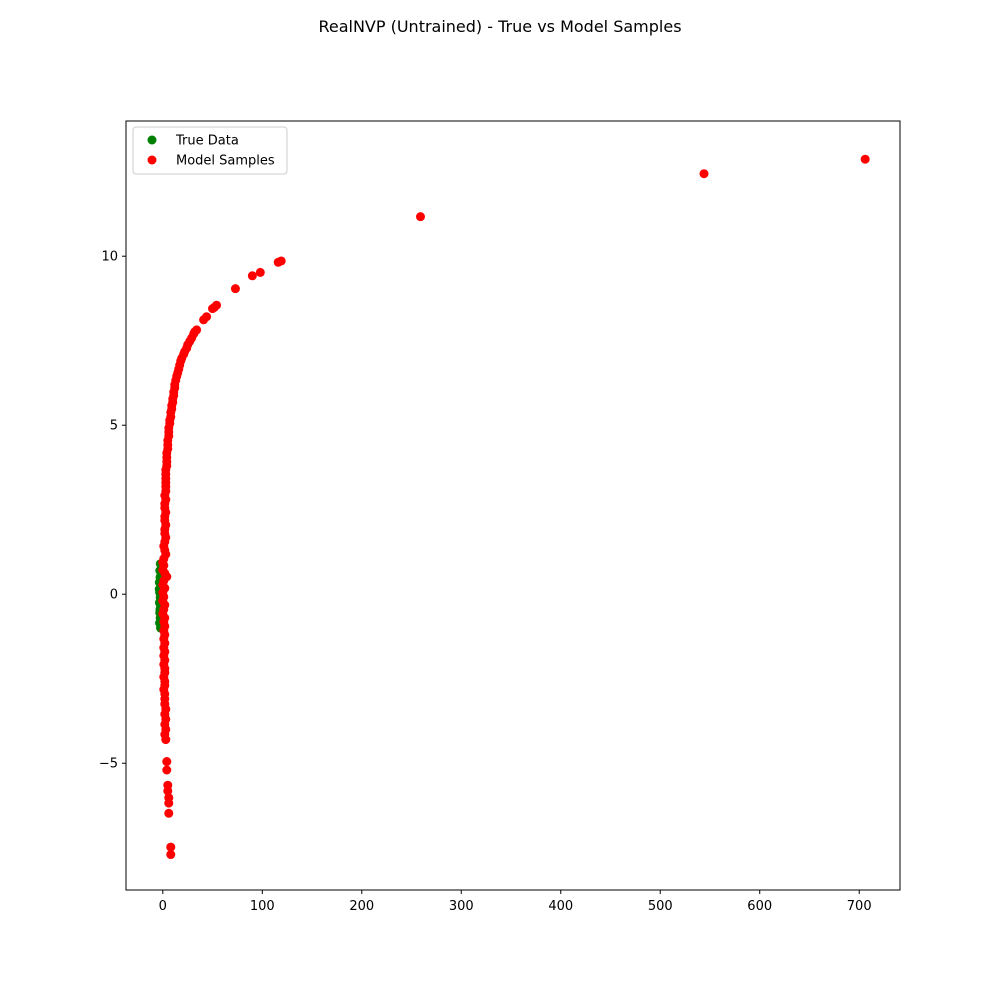 The height and width of the screenshot is (1000, 1000). I want to click on y-tick-label: 5, so click(114, 426).